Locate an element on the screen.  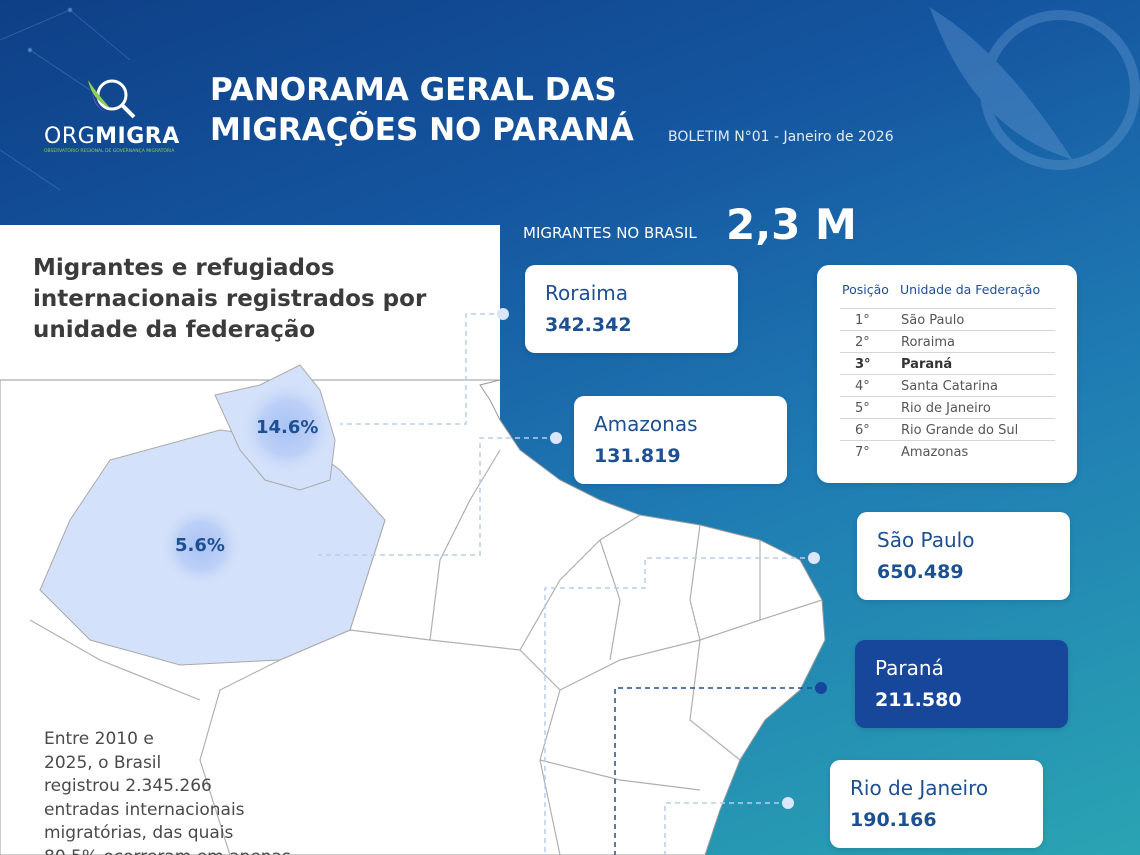
card-value: 190.166 is located at coordinates (893, 820).